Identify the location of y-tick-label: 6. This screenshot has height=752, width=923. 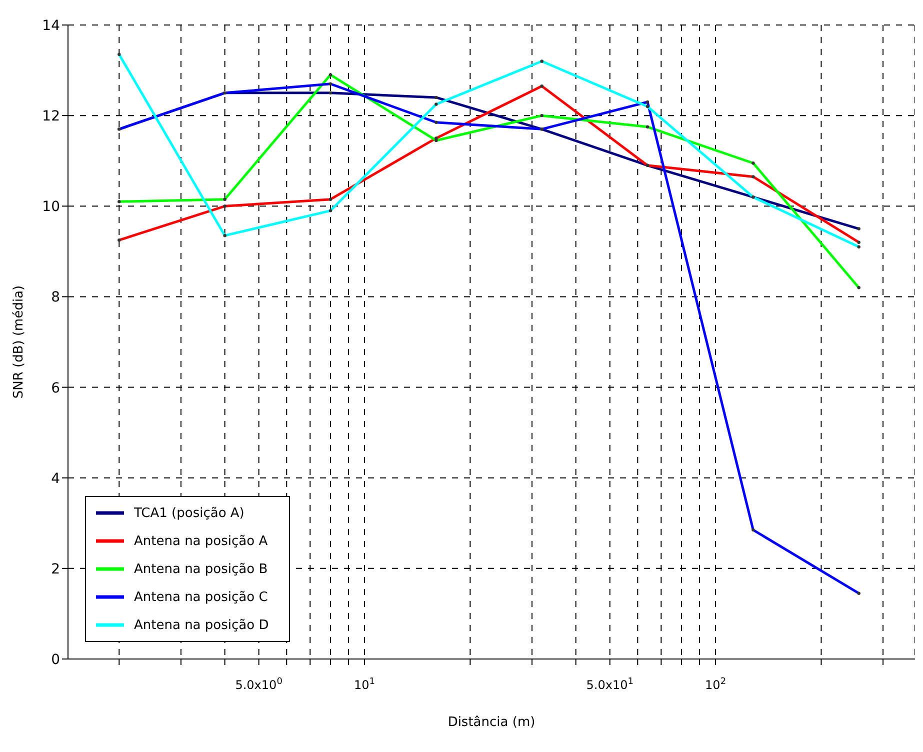
(55, 388).